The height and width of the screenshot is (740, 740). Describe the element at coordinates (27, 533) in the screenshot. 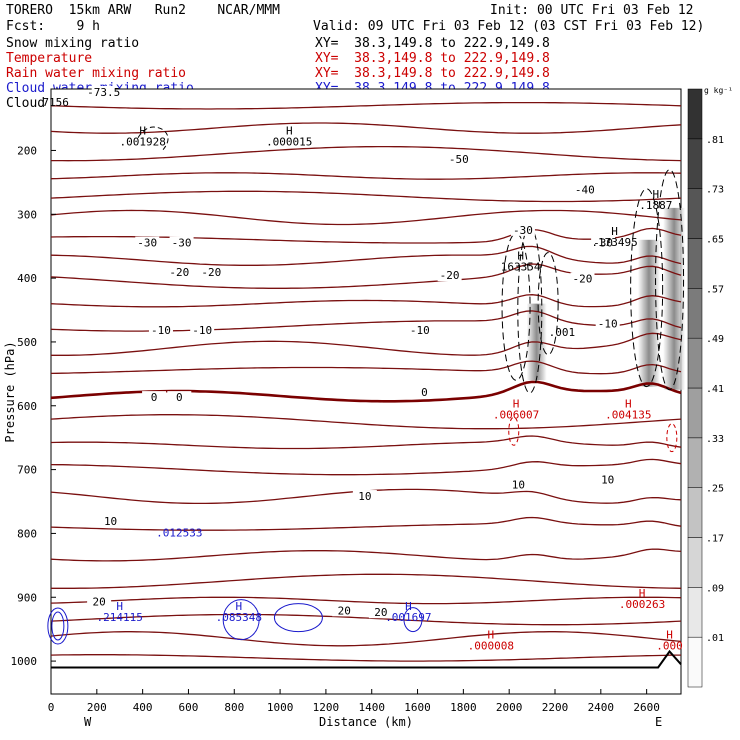

I see `y-tick-label: 800` at that location.